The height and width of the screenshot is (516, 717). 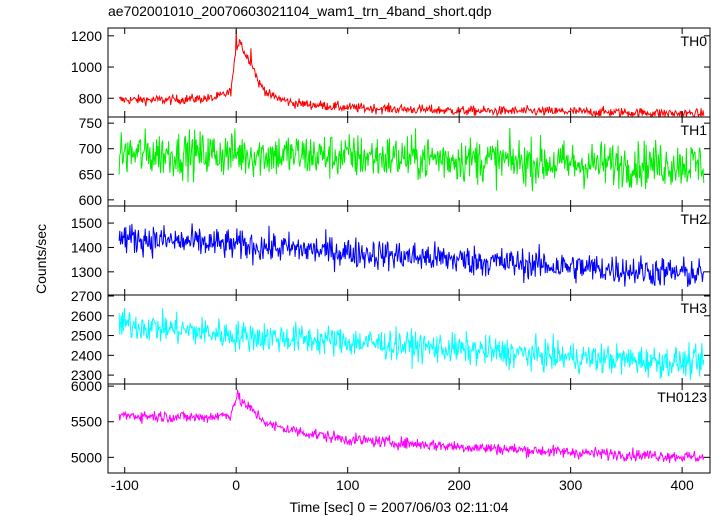 What do you see at coordinates (86, 36) in the screenshot?
I see `y-tick-label: 1200` at bounding box center [86, 36].